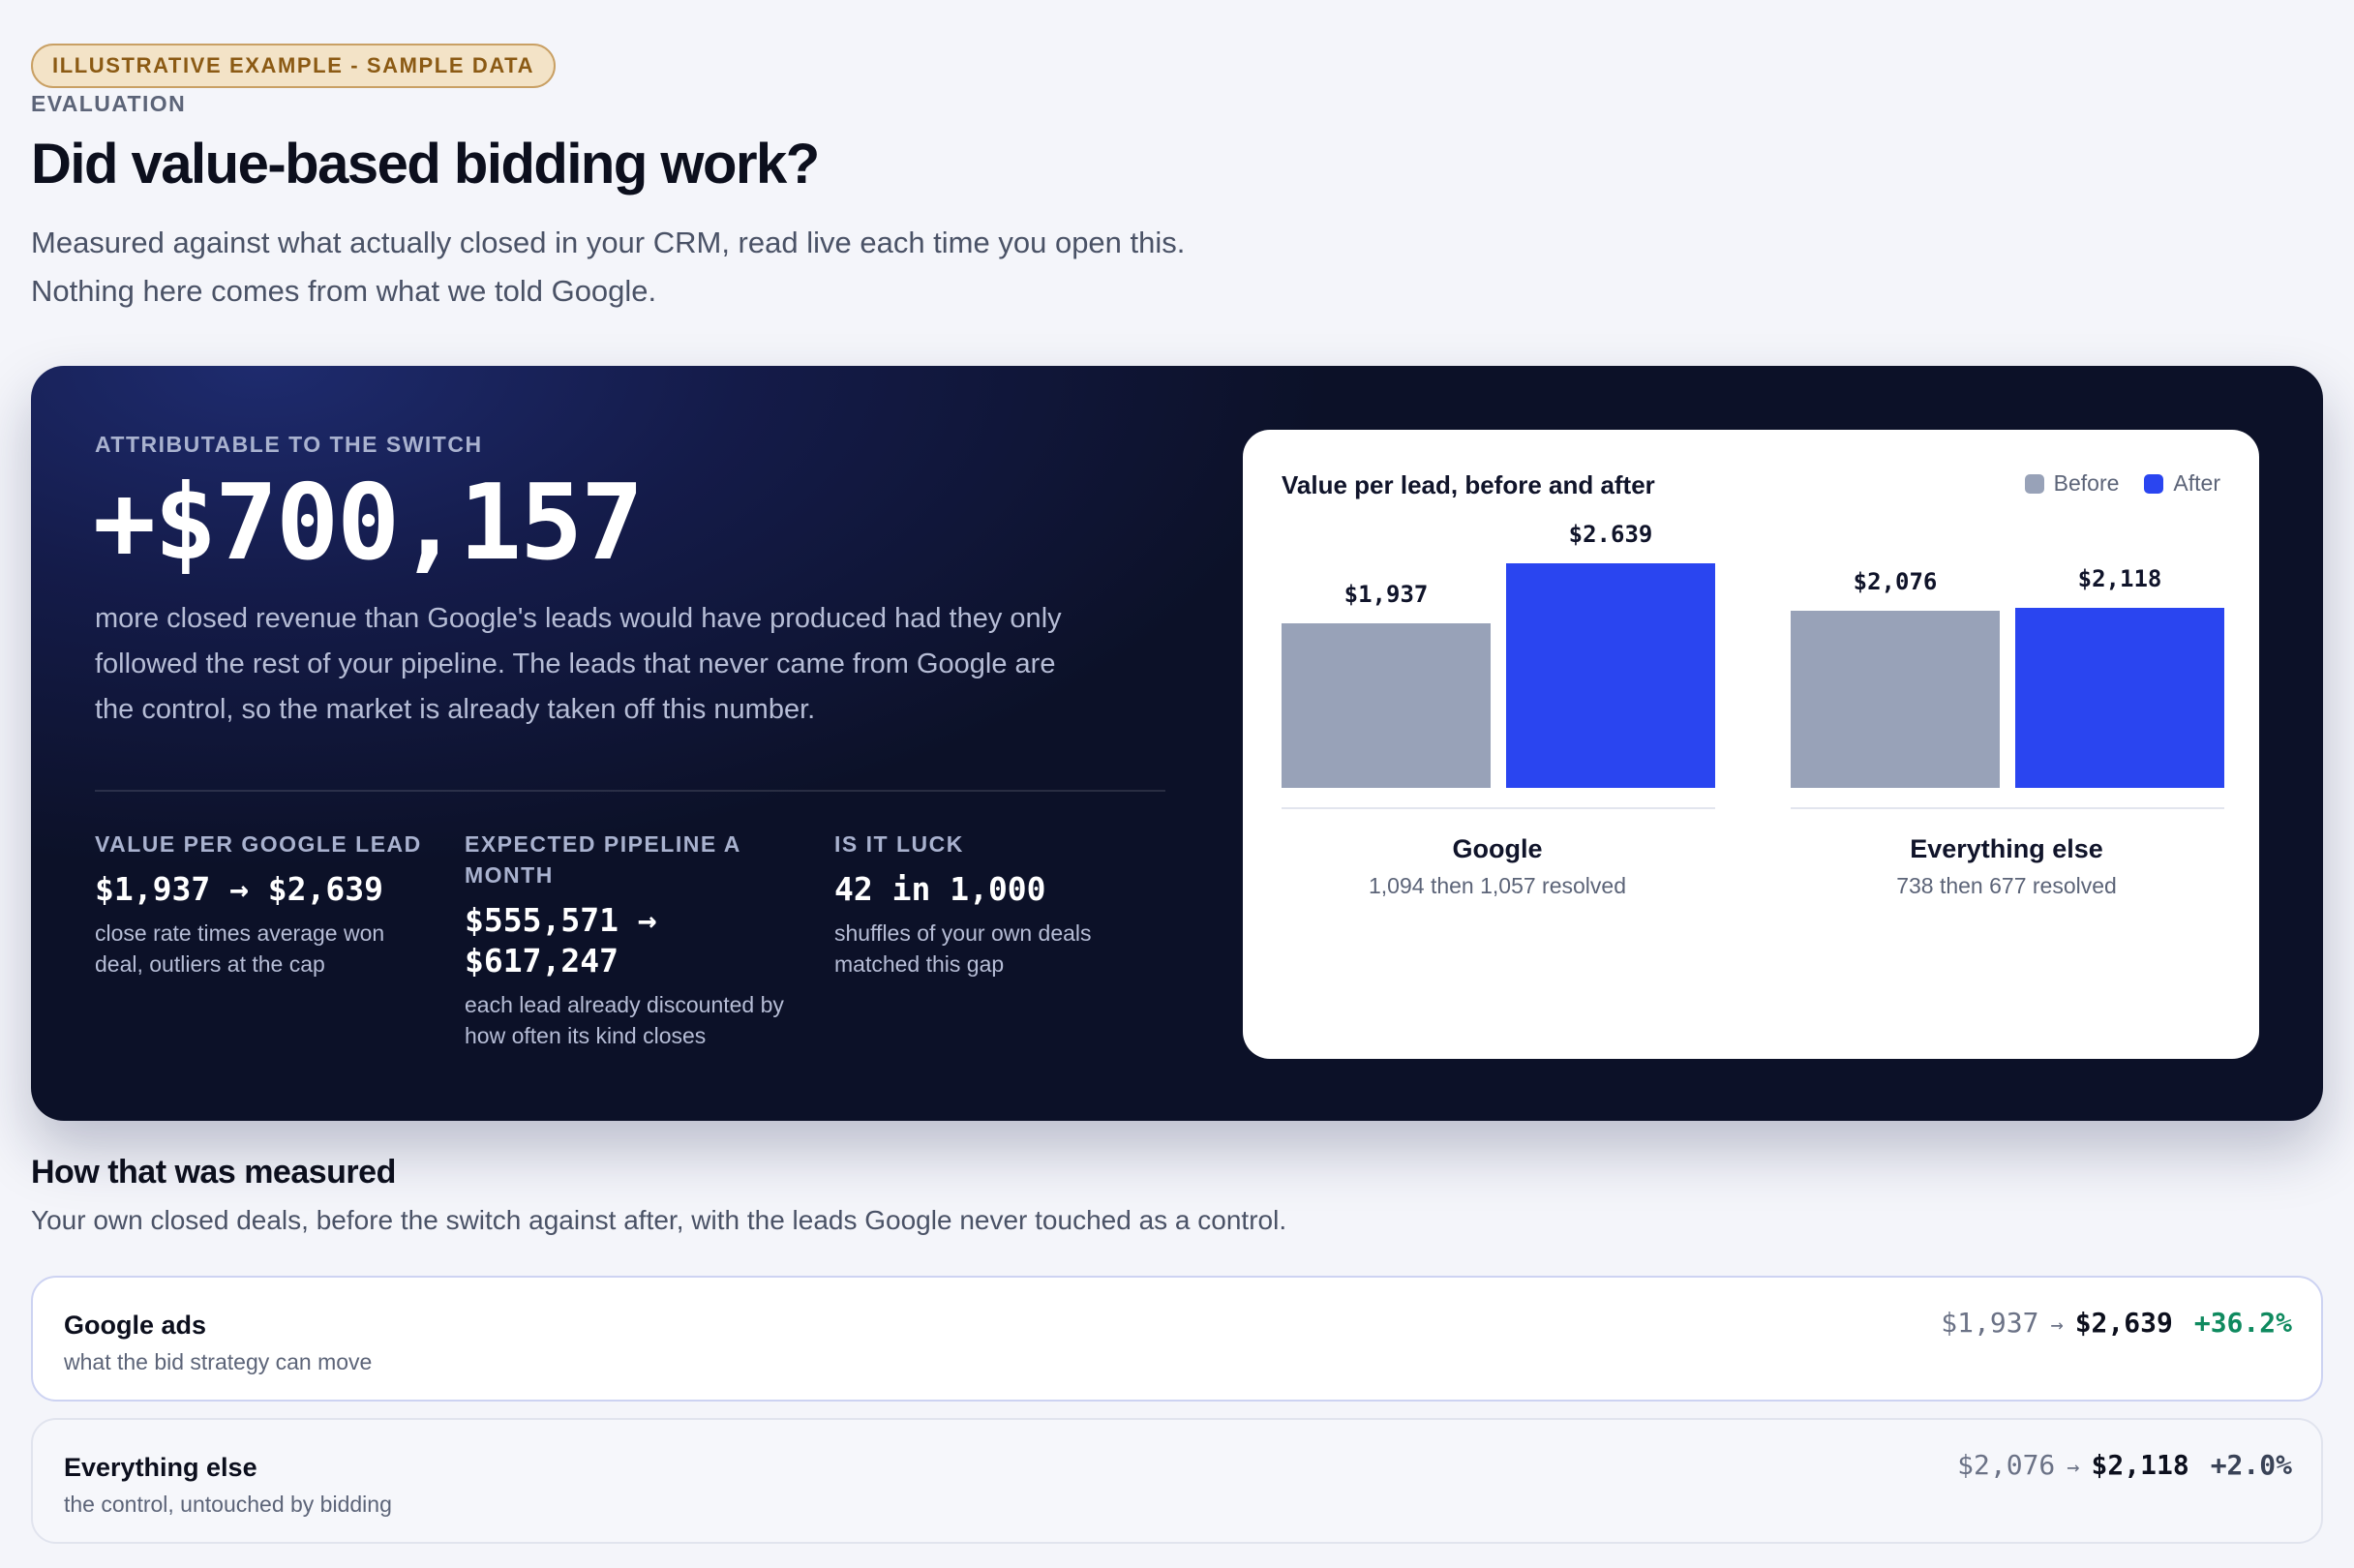 The width and height of the screenshot is (2354, 1568). What do you see at coordinates (228, 1504) in the screenshot?
I see `row-description: the control, untouched by bidding` at bounding box center [228, 1504].